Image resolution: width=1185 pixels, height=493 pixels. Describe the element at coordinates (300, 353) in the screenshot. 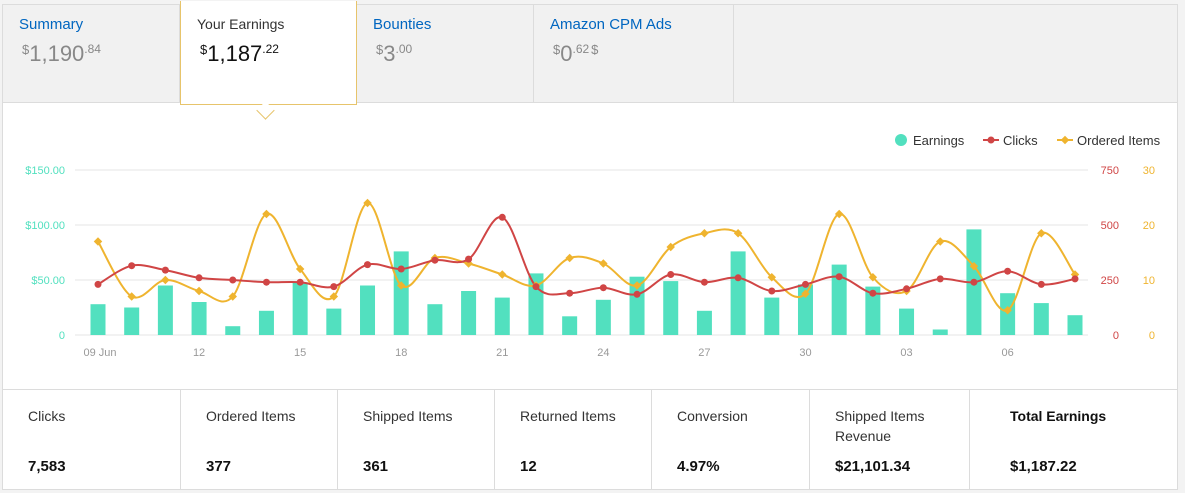

I see `x-axis-label: 15` at that location.